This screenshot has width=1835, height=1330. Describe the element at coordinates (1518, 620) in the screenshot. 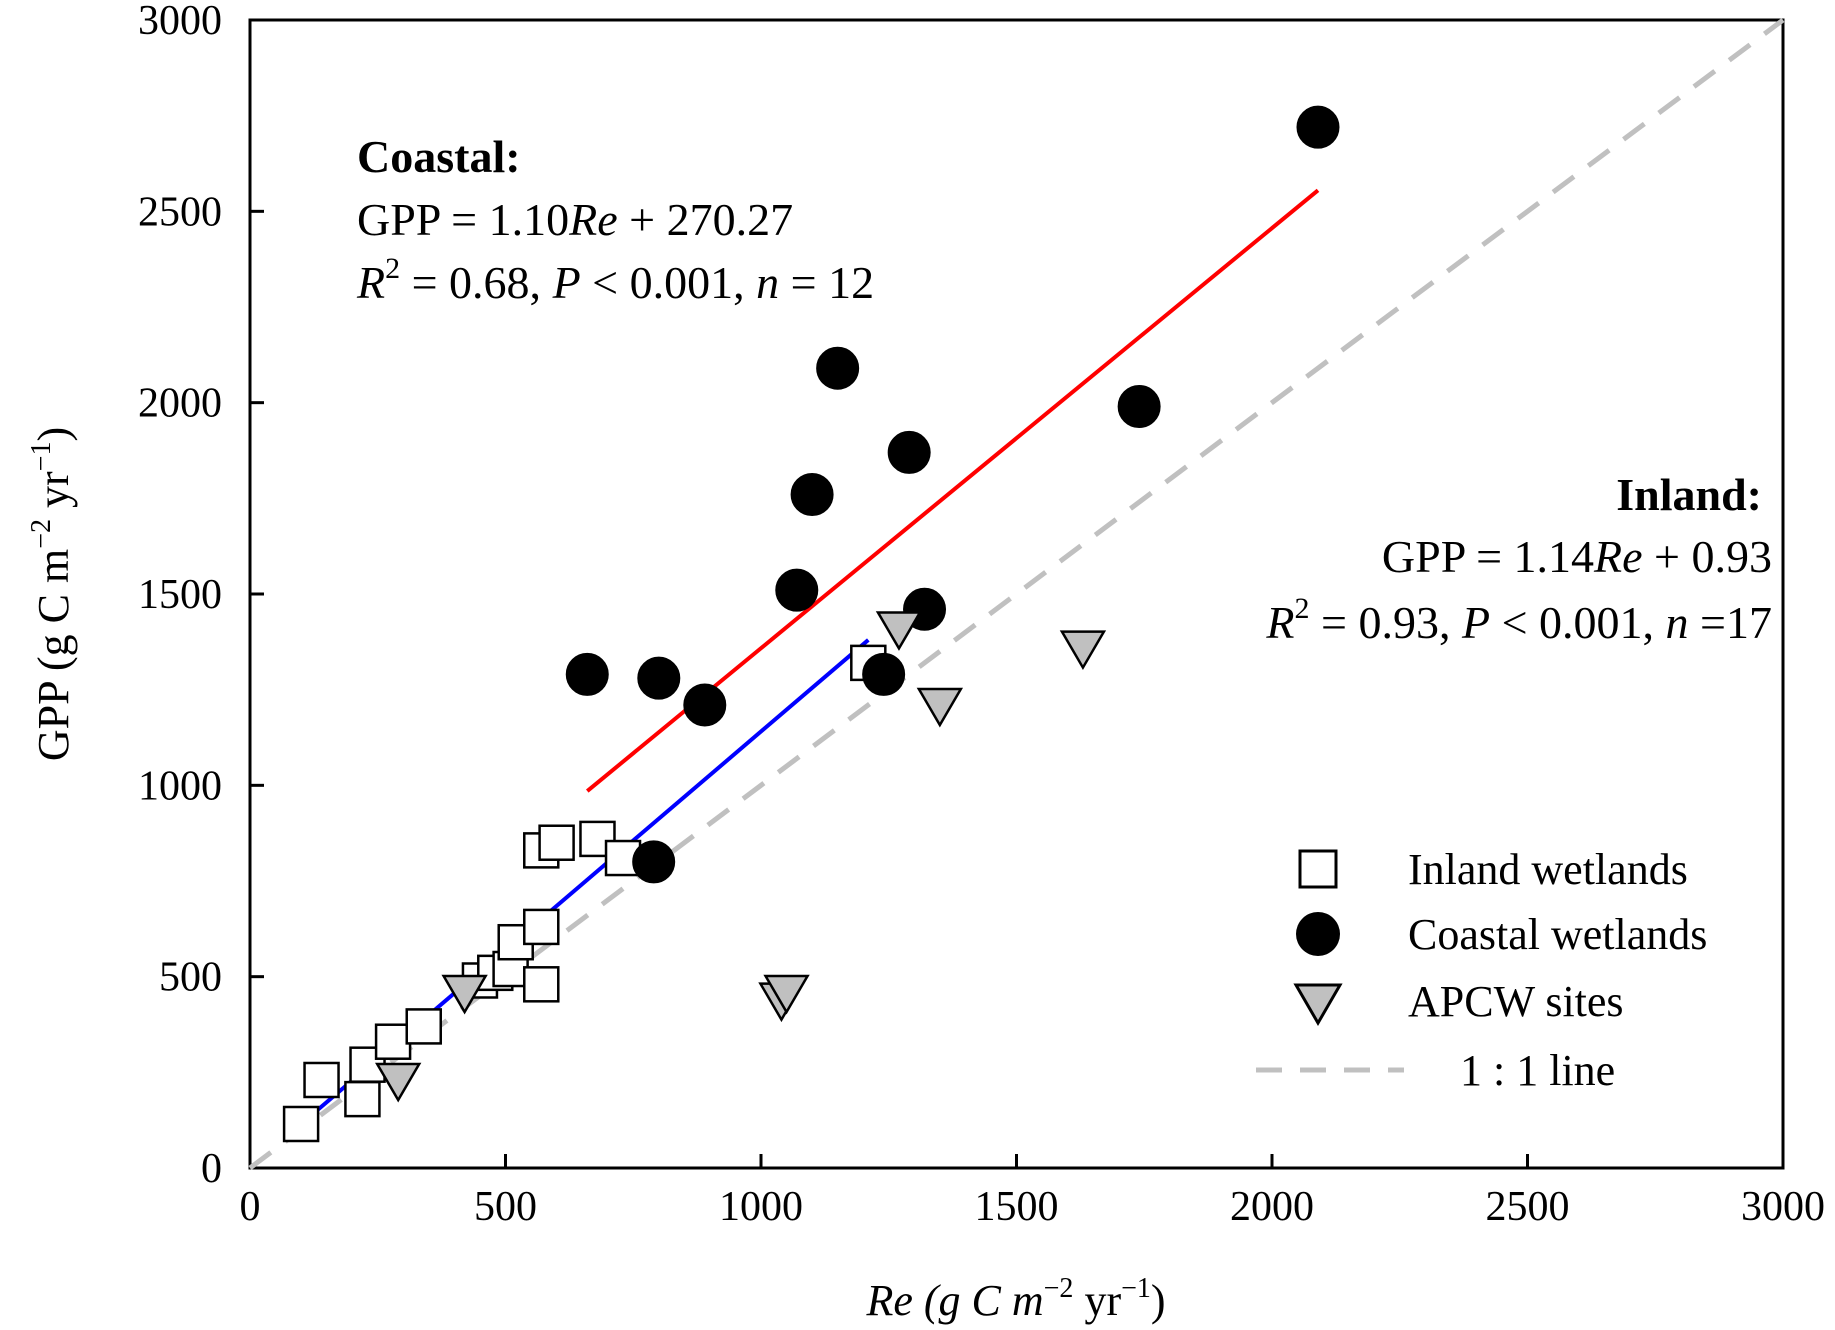

I see `inland-stats: R2 = 0.93, P < 0.001, n =17` at that location.